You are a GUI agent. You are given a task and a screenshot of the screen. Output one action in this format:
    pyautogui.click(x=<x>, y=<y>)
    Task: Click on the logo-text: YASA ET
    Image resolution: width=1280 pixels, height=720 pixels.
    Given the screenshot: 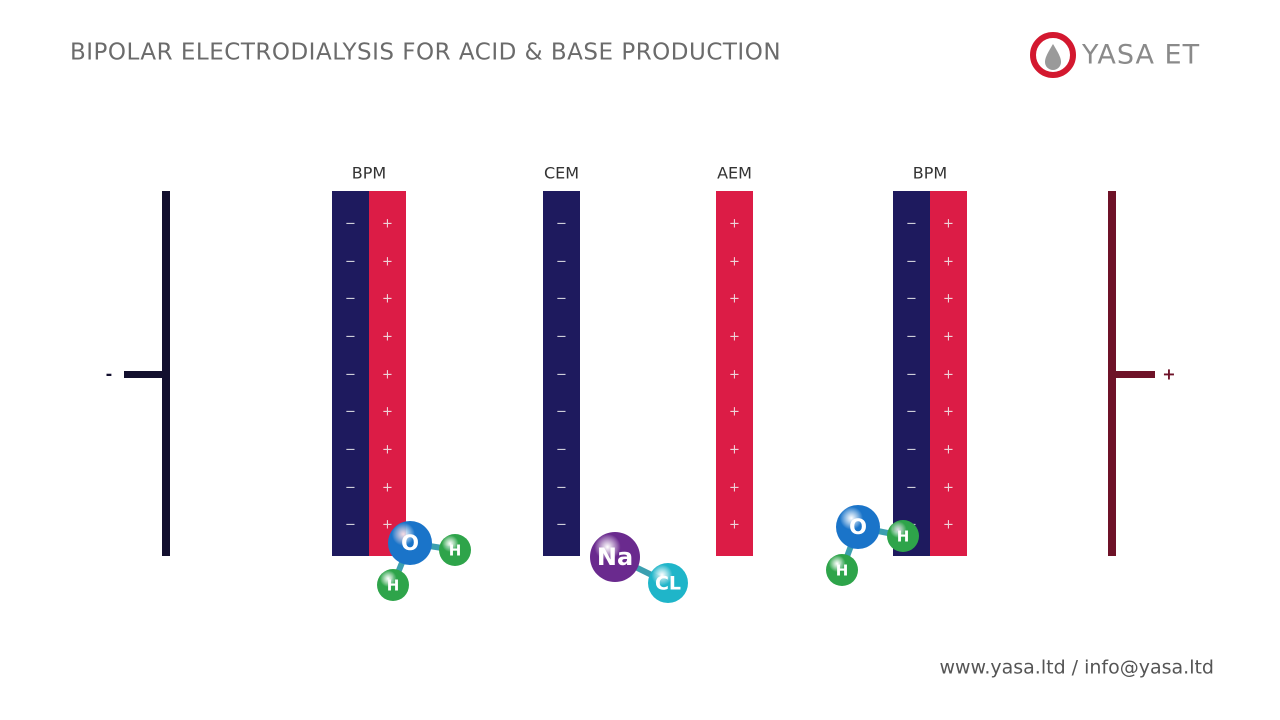 What is the action you would take?
    pyautogui.click(x=1140, y=55)
    